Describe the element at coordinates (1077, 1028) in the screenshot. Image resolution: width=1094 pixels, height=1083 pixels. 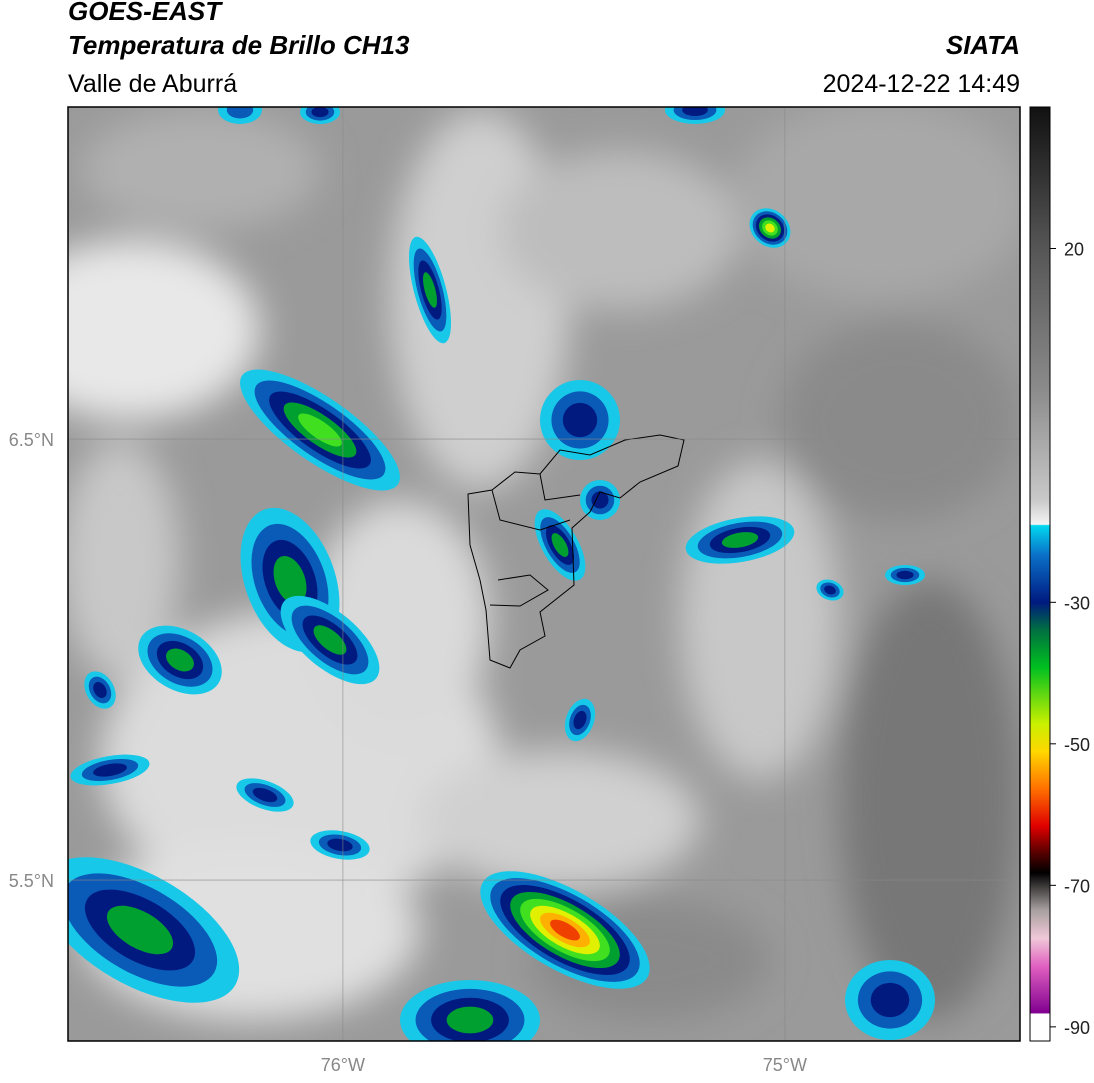
I see `colorbar-tick-label: -90` at that location.